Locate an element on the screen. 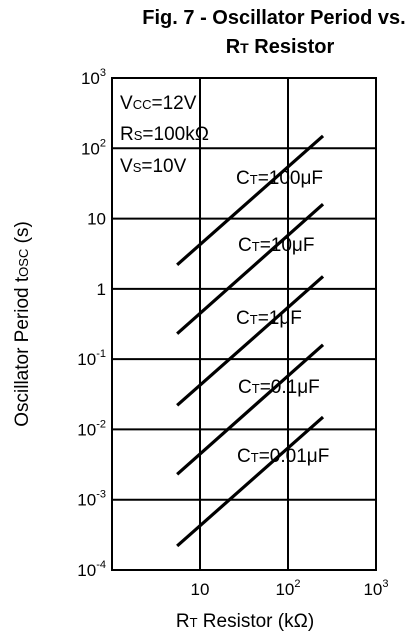  series-label-0-1uf: CT=0.1μF is located at coordinates (279, 387).